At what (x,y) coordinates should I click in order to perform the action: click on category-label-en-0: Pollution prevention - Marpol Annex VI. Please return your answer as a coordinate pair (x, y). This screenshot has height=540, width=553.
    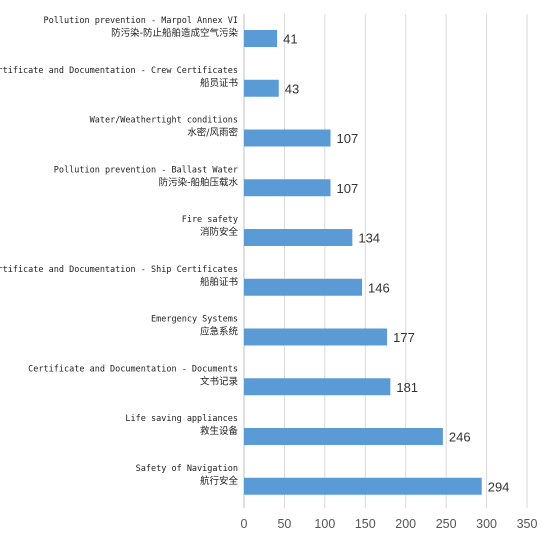
    Looking at the image, I should click on (141, 21).